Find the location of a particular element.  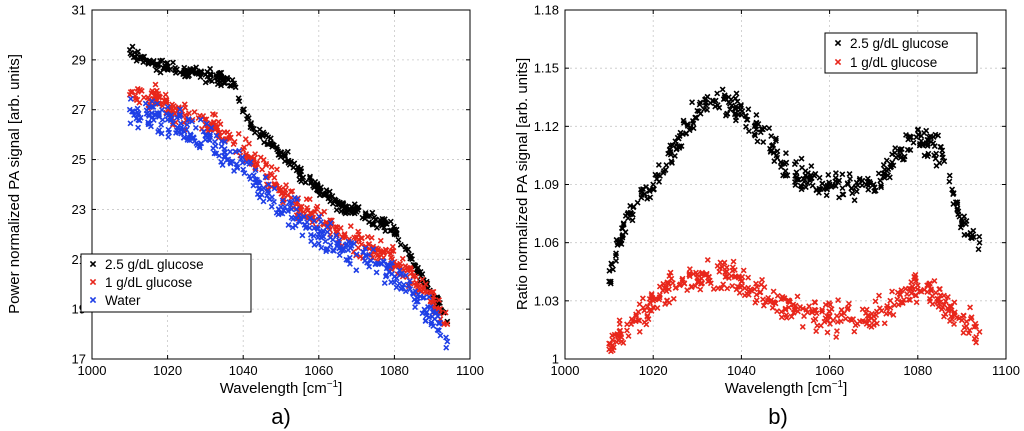

chart-b-x-tick-label: 1020 is located at coordinates (653, 370).